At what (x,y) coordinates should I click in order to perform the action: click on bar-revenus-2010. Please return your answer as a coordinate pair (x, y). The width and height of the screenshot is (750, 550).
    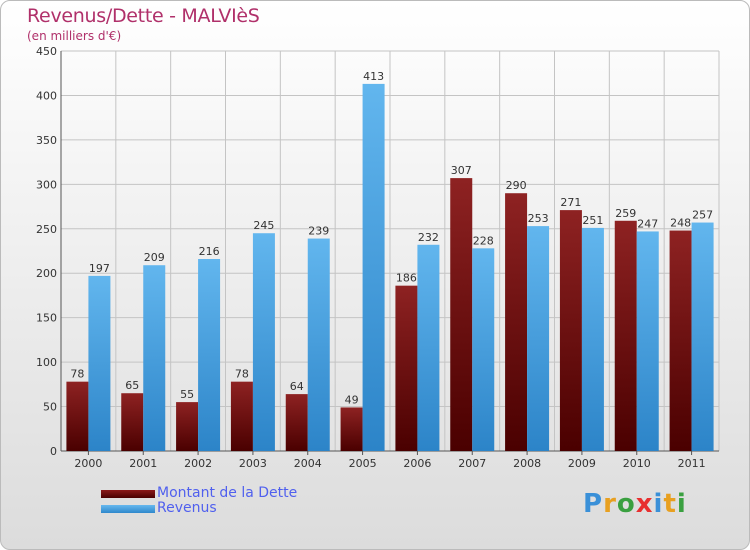
    Looking at the image, I should click on (647, 341).